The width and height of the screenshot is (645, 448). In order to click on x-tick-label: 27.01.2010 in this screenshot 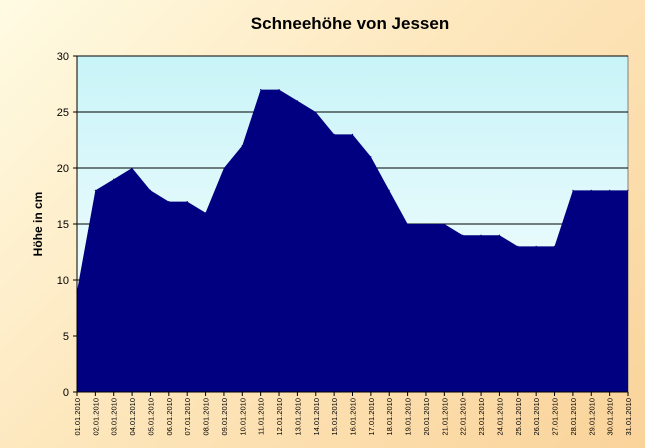, I will do `click(555, 417)`.